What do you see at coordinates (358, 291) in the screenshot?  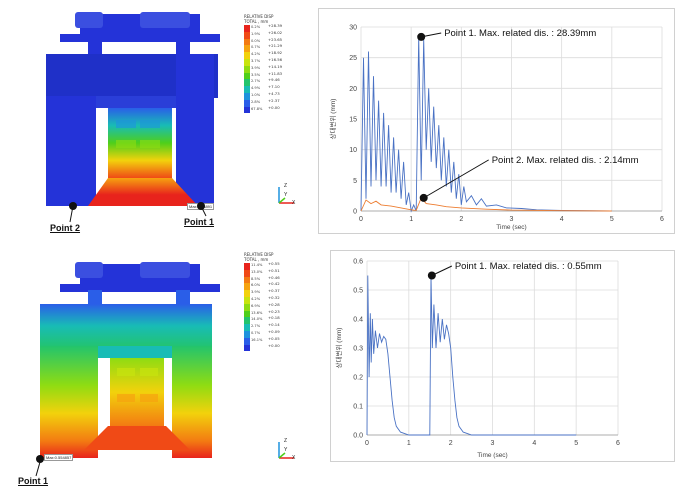 I see `bottom-ytick-label: 0.5` at bounding box center [358, 291].